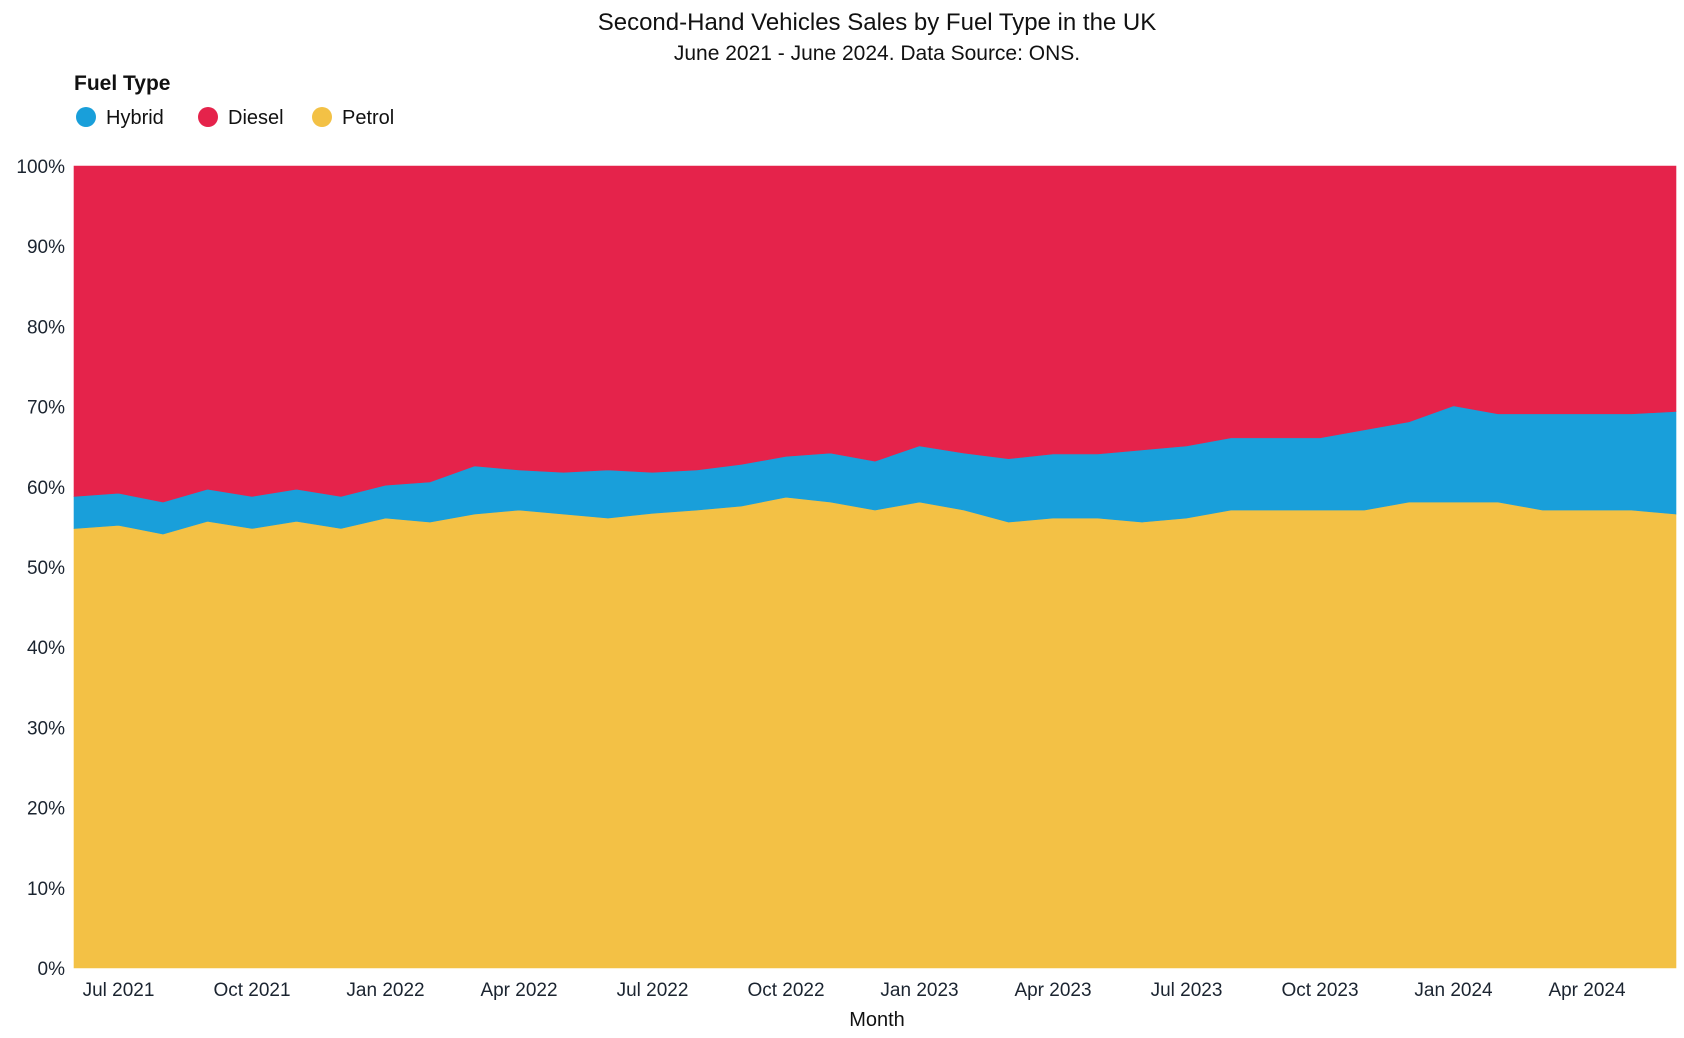 The height and width of the screenshot is (1038, 1684). I want to click on legend-label-diesel: Diesel, so click(256, 118).